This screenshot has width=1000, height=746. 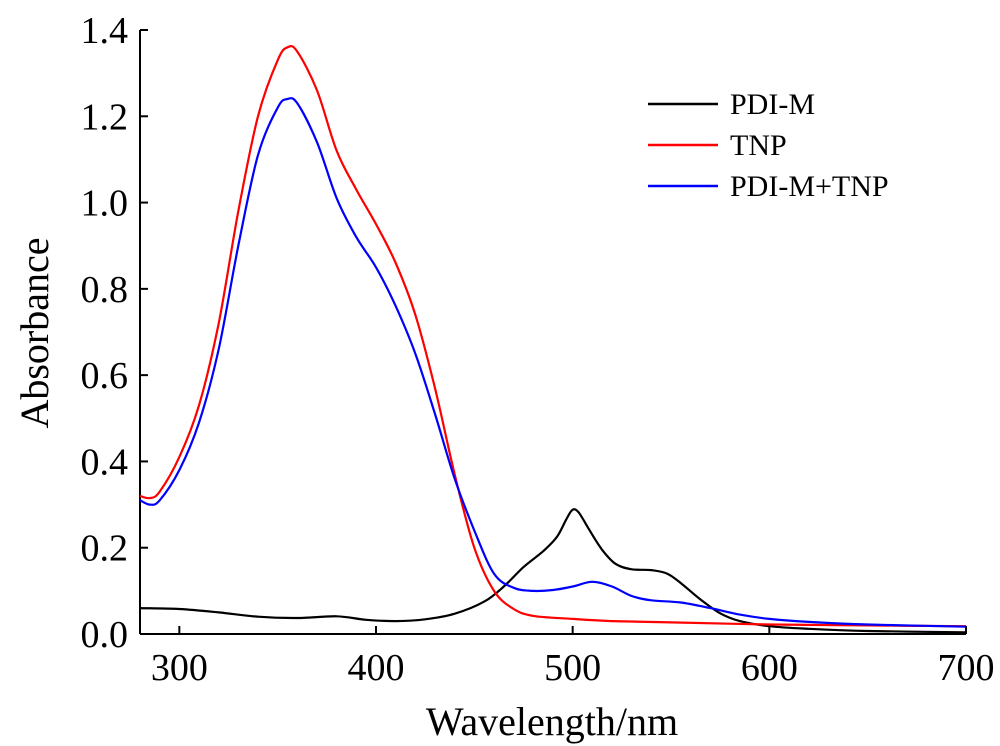 What do you see at coordinates (376, 668) in the screenshot?
I see `x-tick-label: 400` at bounding box center [376, 668].